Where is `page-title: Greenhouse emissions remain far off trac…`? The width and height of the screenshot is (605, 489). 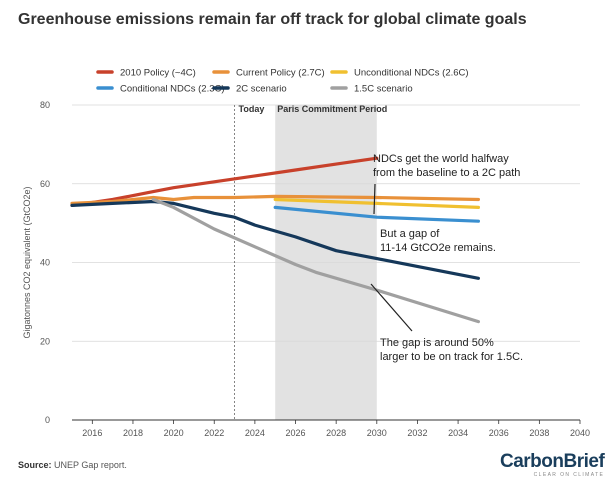 page-title: Greenhouse emissions remain far off trac… is located at coordinates (272, 19).